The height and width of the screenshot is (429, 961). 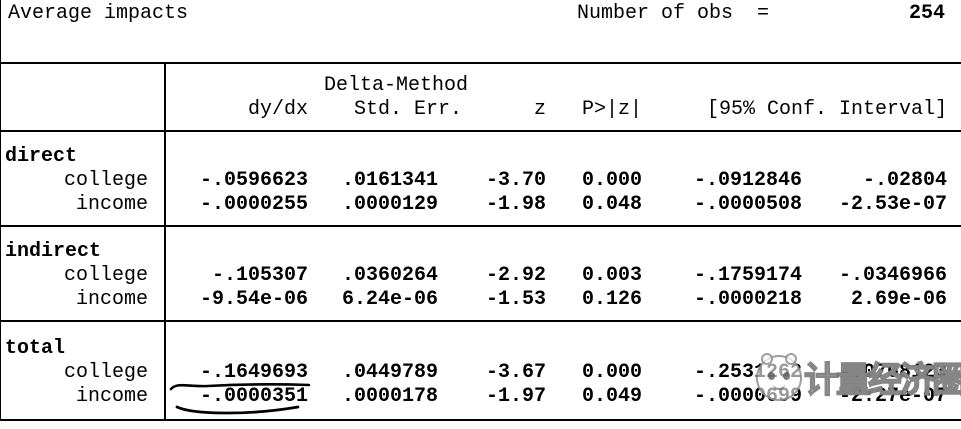 What do you see at coordinates (892, 204) in the screenshot?
I see `ci-high-value: -2.53e-07` at bounding box center [892, 204].